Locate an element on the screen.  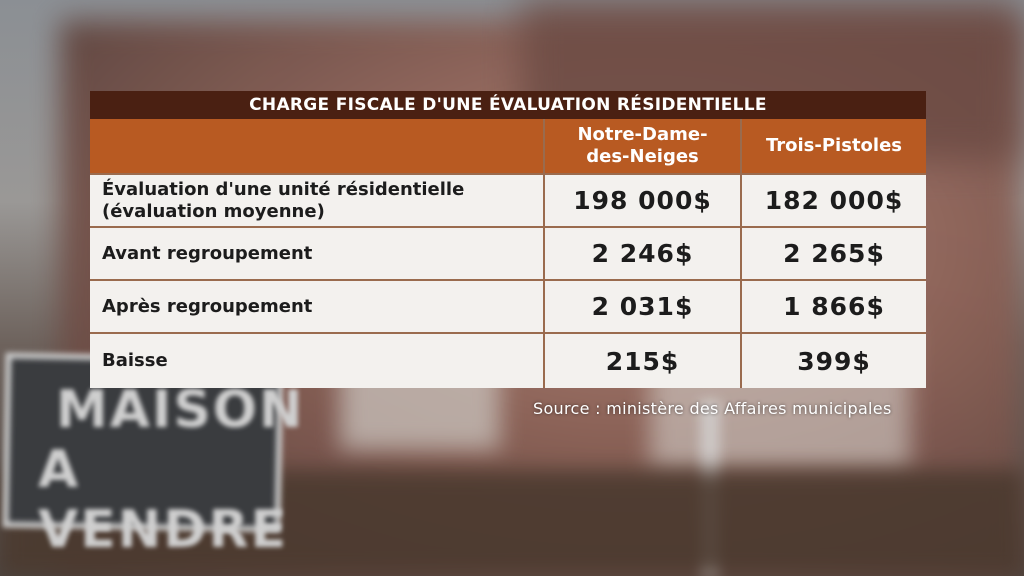
sign-line-2: A VENDRE is located at coordinates (163, 500).